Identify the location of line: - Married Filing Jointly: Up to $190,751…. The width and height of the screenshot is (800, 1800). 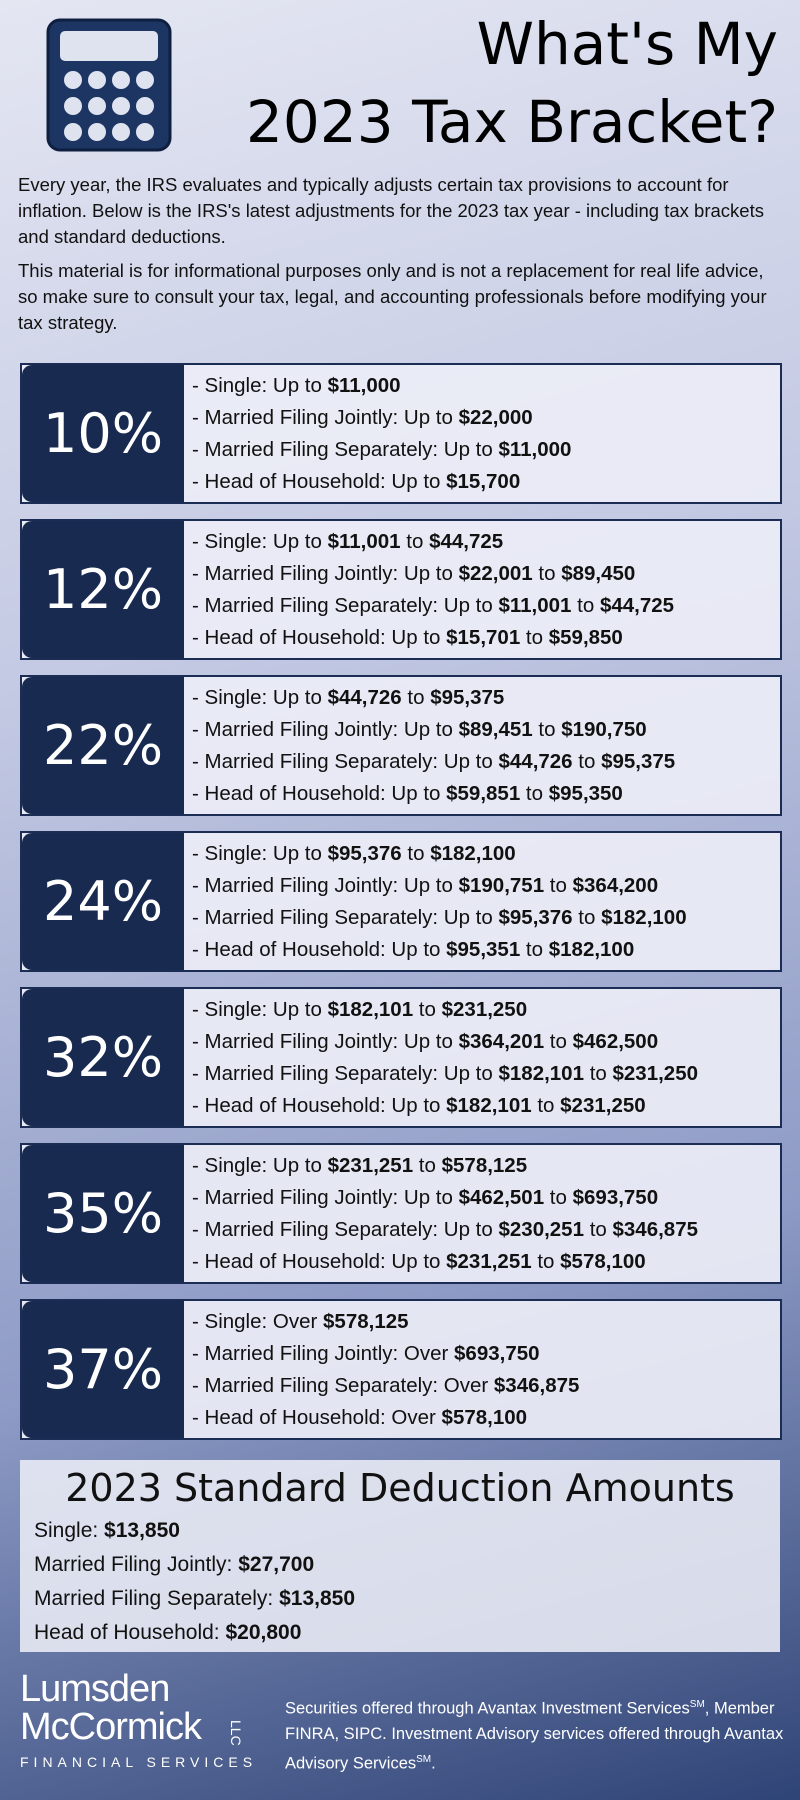
(486, 886).